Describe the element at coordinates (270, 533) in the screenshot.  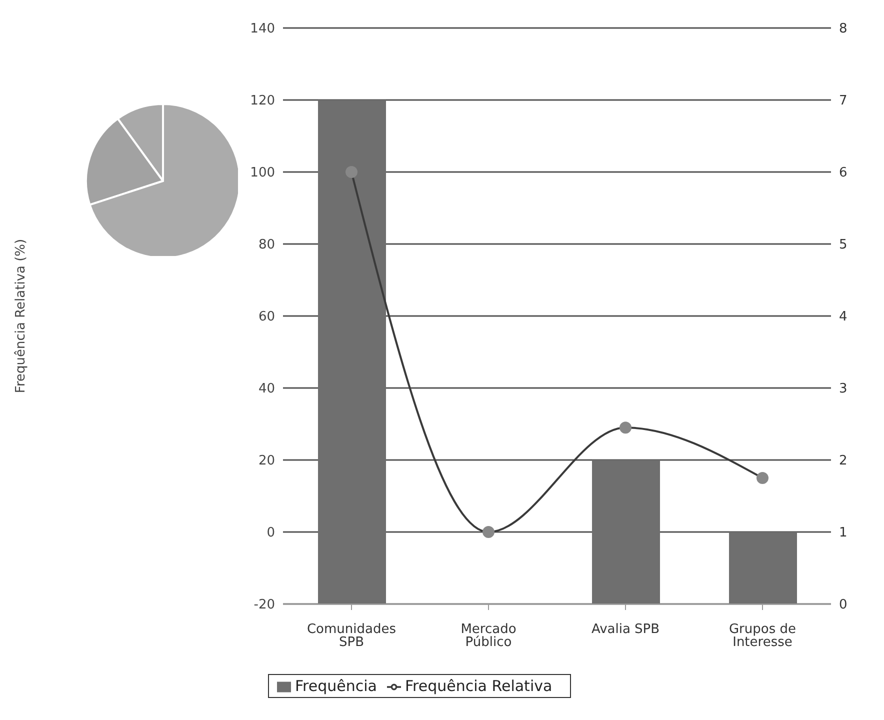
I see `y-tick-label: 0` at that location.